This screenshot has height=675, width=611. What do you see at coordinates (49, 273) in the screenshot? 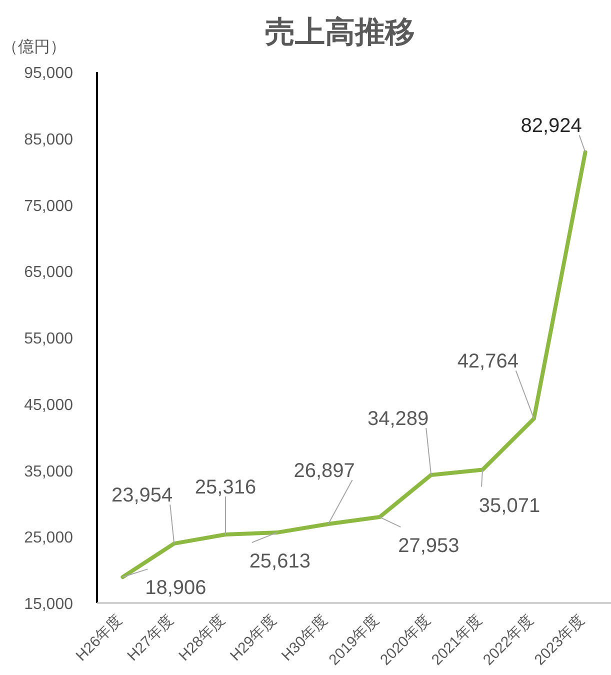
I see `y-tick-label: 65,000` at bounding box center [49, 273].